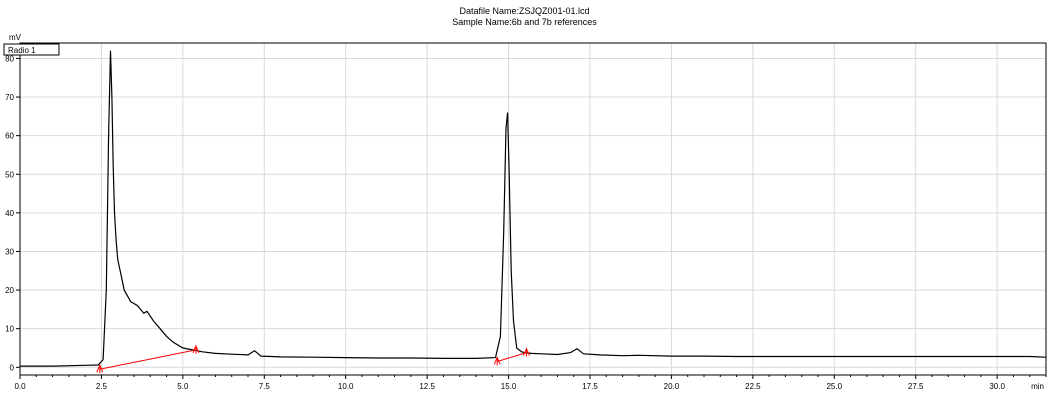  What do you see at coordinates (524, 11) in the screenshot?
I see `datafile-name: Datafile Name:ZSJQZ001-01.lcd` at bounding box center [524, 11].